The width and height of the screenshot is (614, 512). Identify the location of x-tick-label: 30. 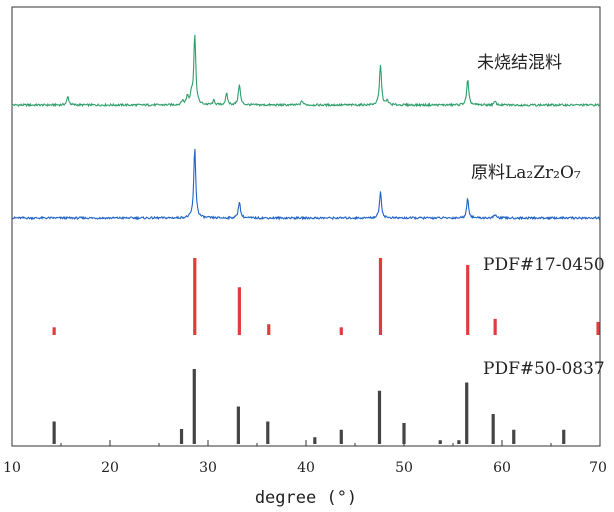
(208, 468).